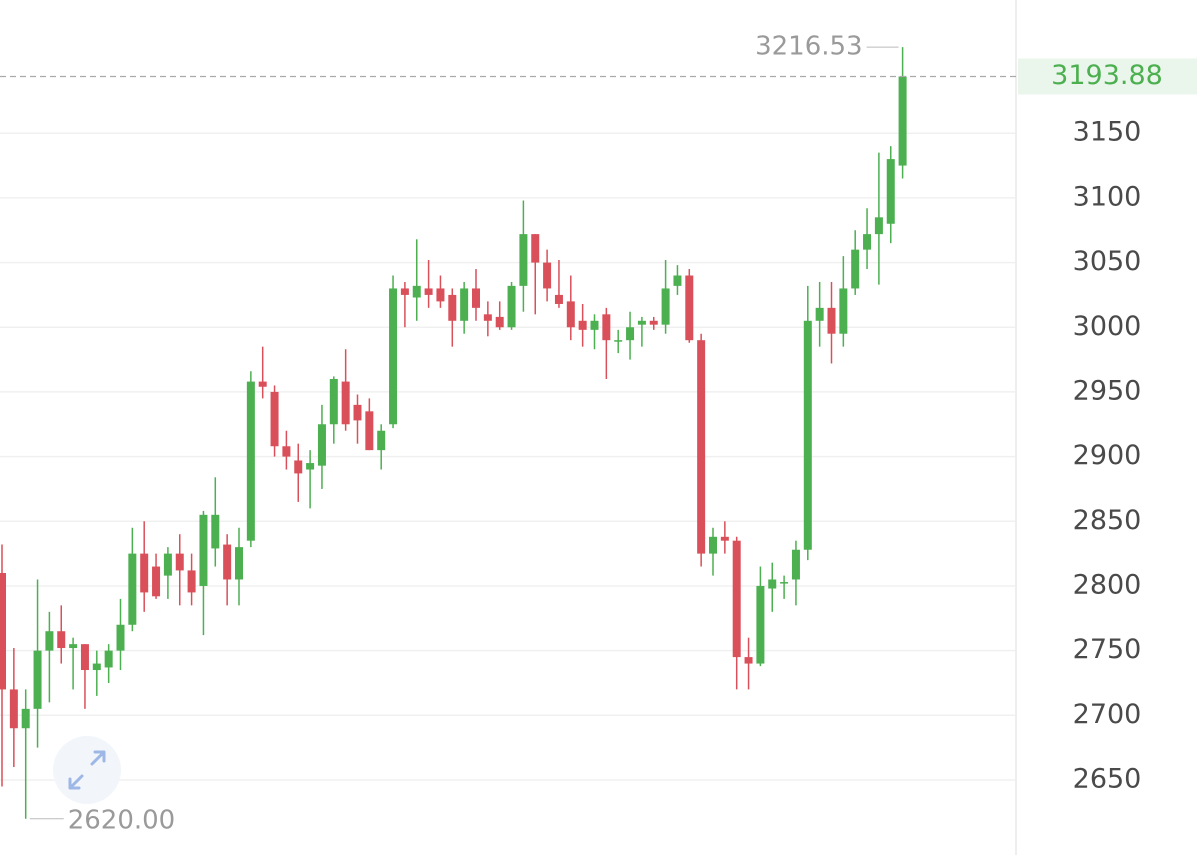 This screenshot has width=1197, height=855. Describe the element at coordinates (1107, 714) in the screenshot. I see `y-tick-label: 2700` at that location.